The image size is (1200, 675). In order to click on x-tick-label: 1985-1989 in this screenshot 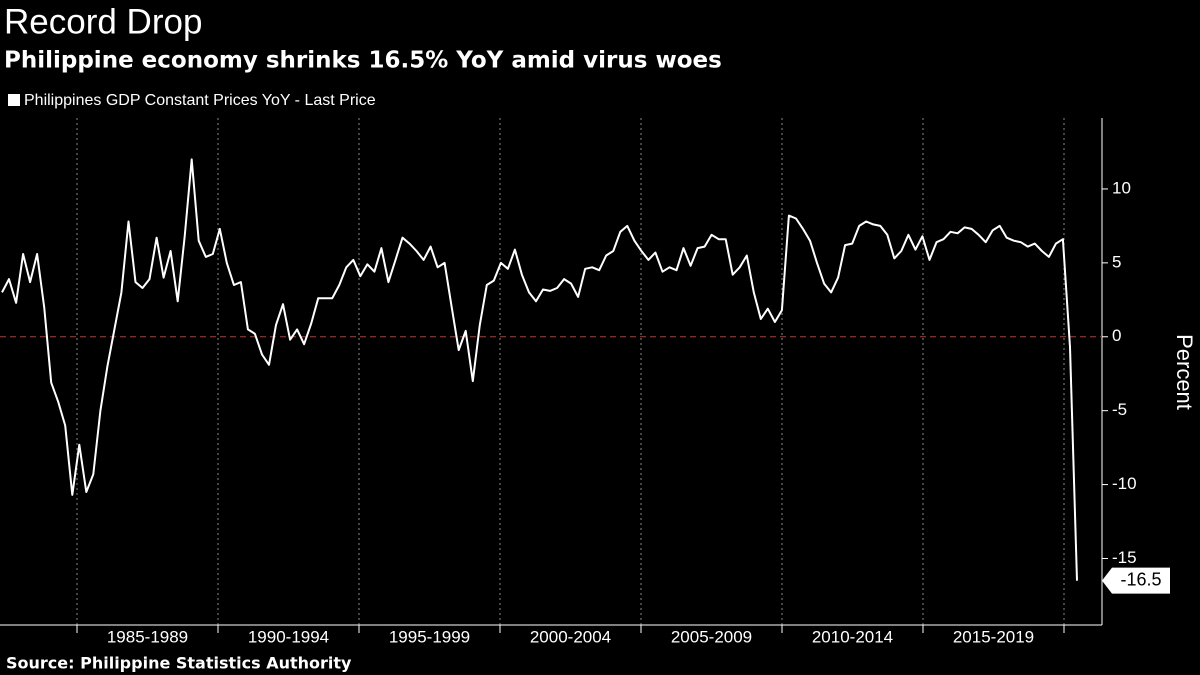, I will do `click(147, 636)`.